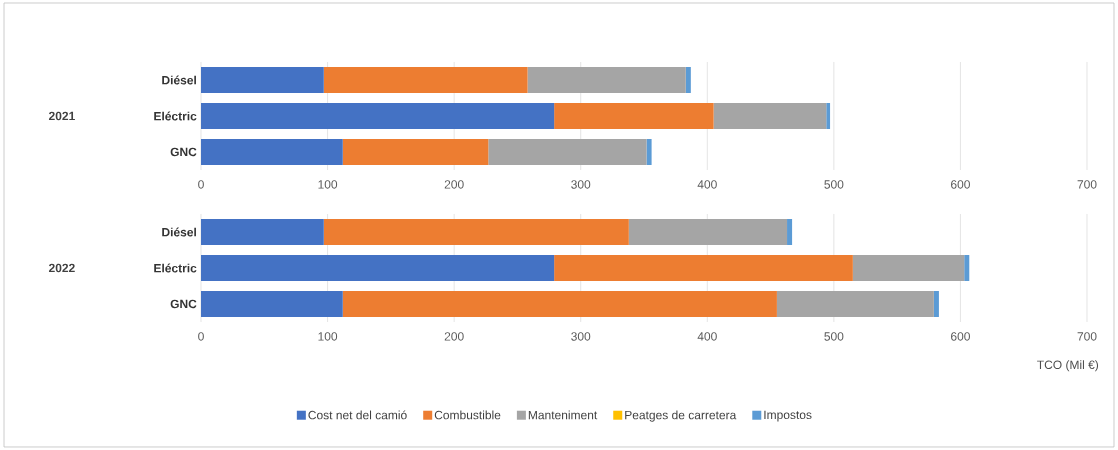 This screenshot has width=1118, height=450. Describe the element at coordinates (467, 415) in the screenshot. I see `legend-label: Combustible` at that location.